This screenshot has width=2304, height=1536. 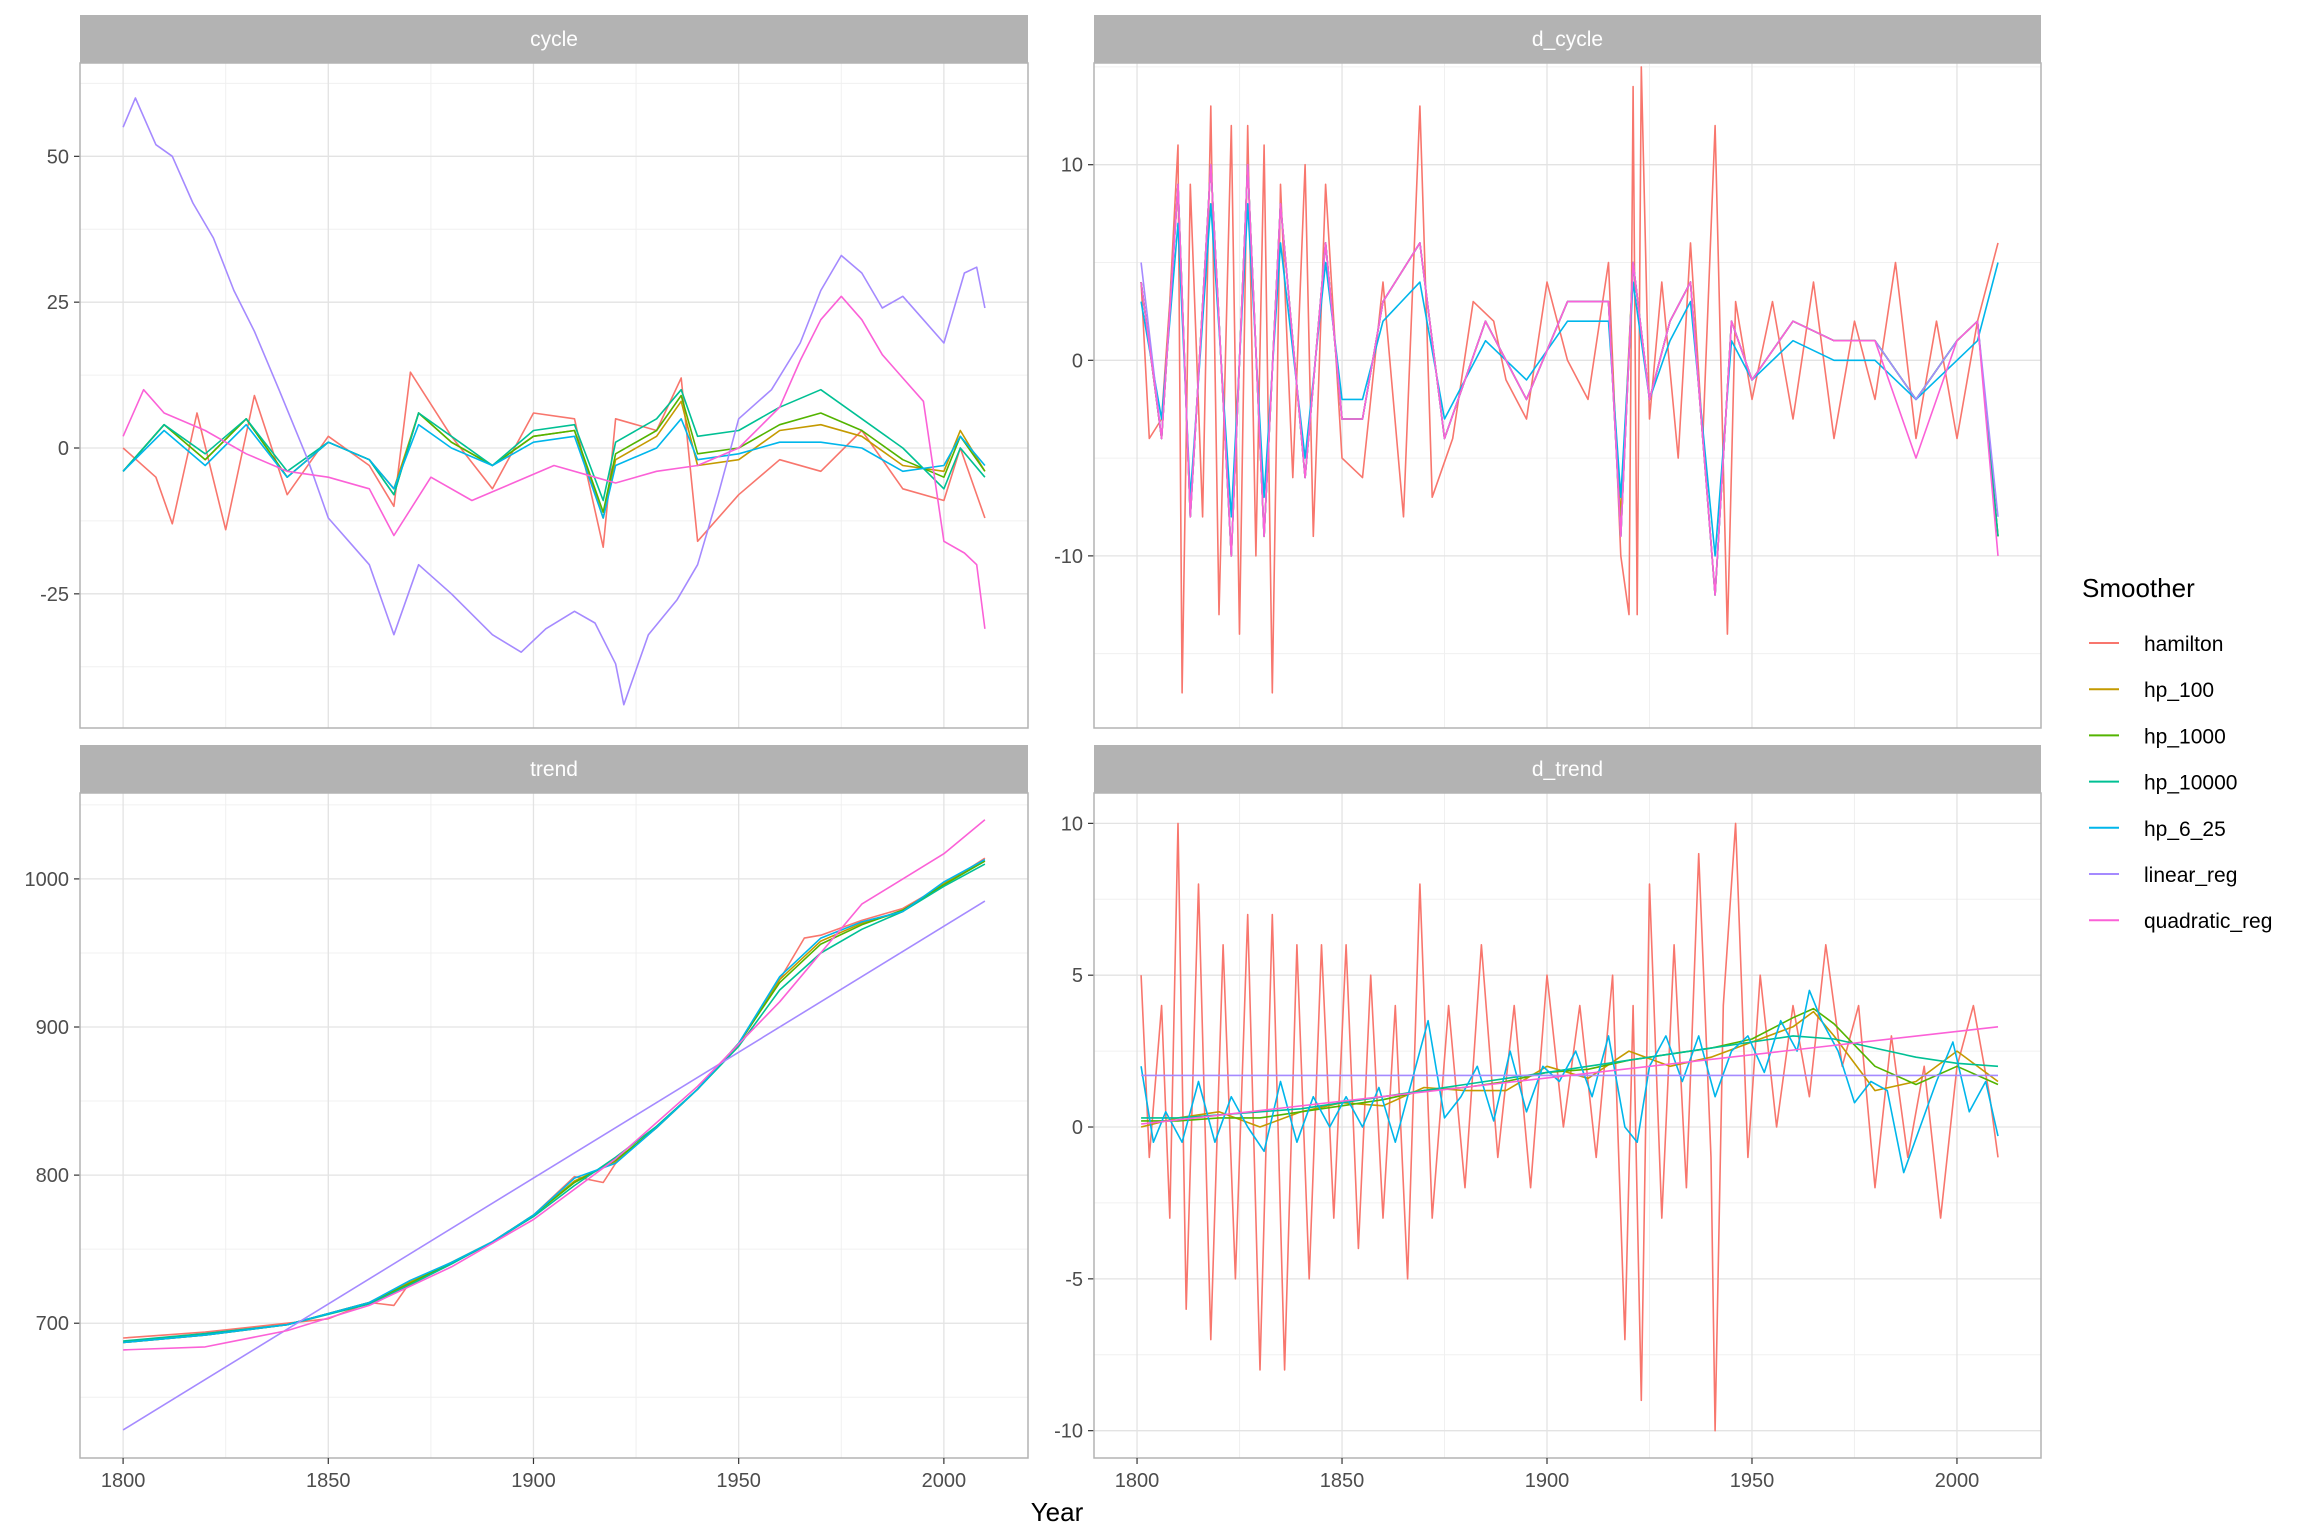 I want to click on legend-label: hp_6_25, so click(x=2185, y=829).